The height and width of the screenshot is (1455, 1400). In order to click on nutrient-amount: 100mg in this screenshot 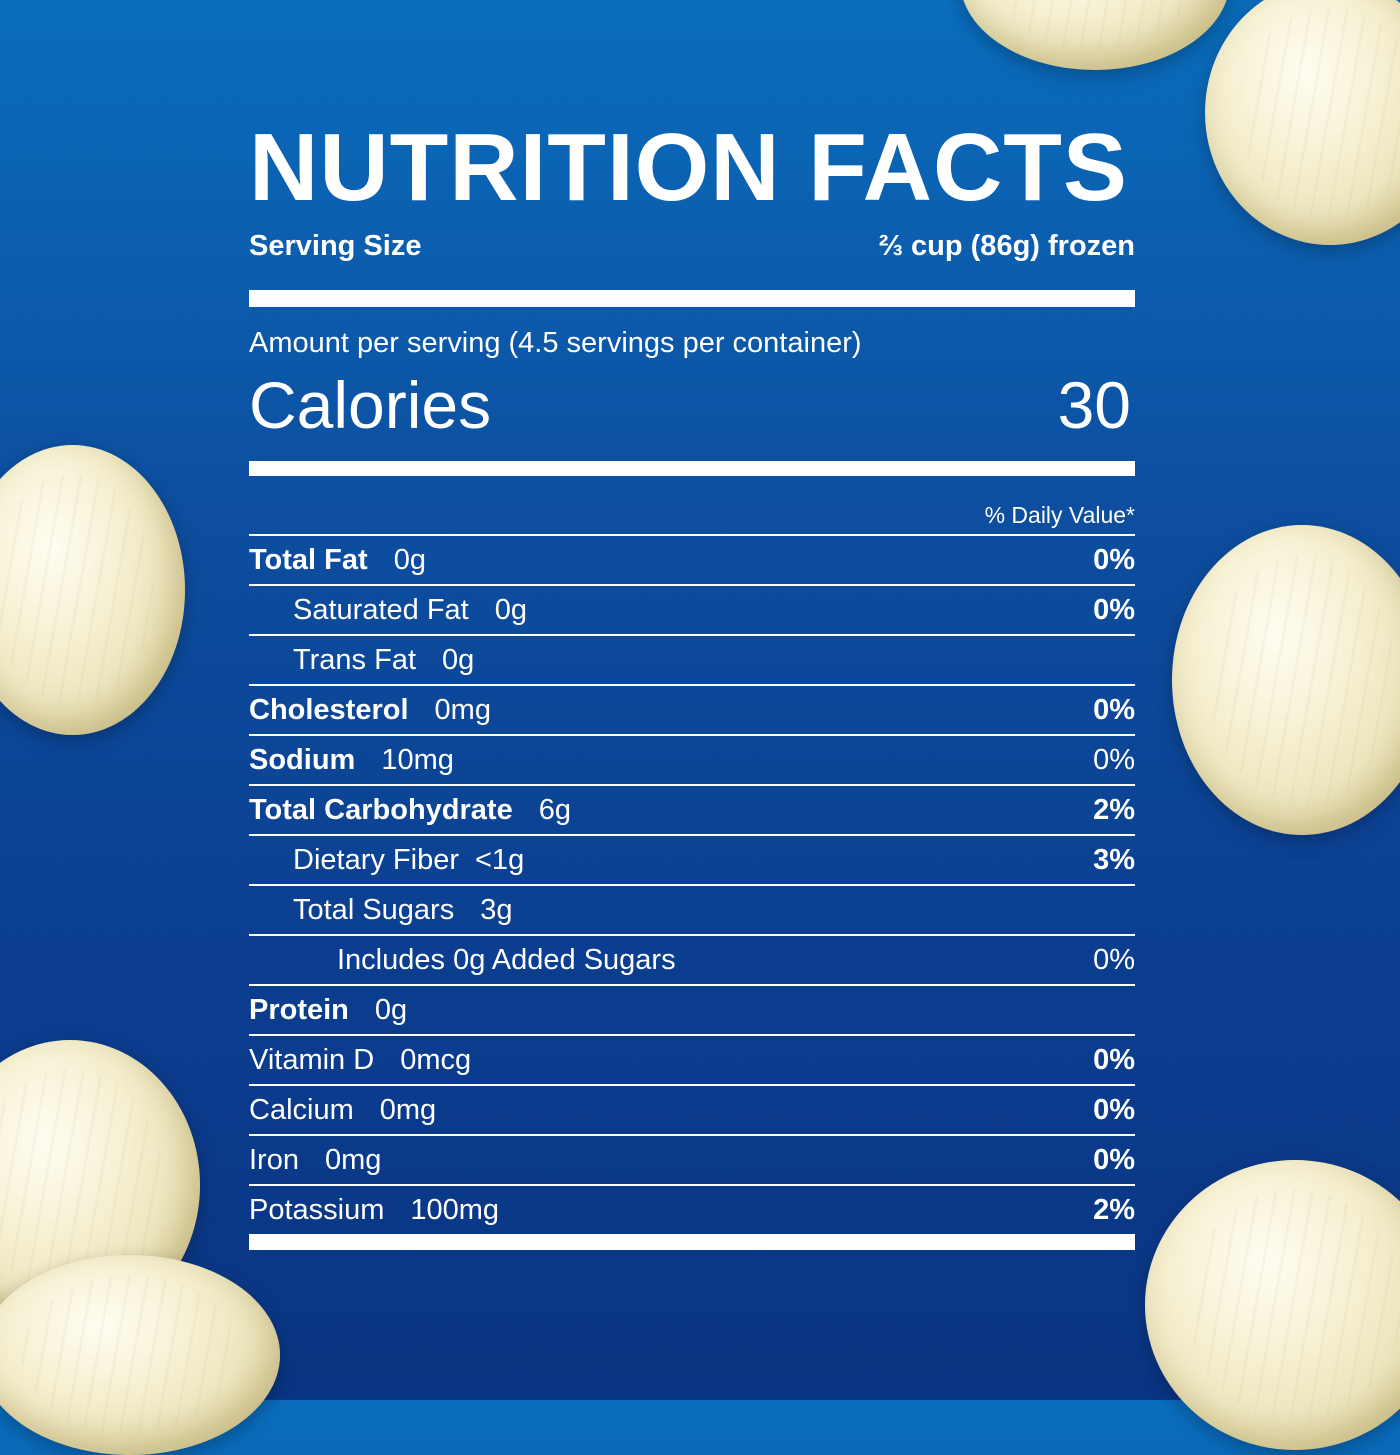, I will do `click(455, 1209)`.